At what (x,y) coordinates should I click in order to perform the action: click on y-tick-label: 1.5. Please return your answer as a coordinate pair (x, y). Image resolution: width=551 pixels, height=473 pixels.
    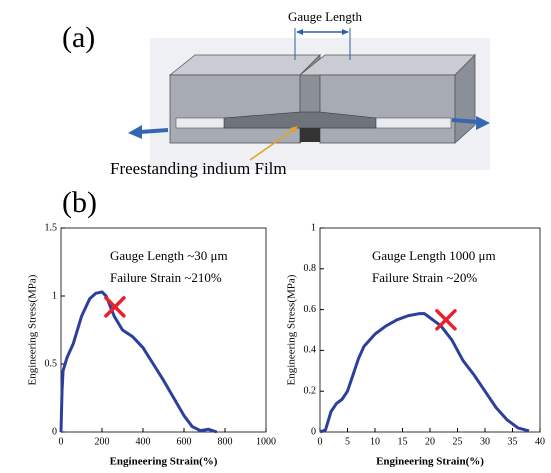
    Looking at the image, I should click on (51, 227).